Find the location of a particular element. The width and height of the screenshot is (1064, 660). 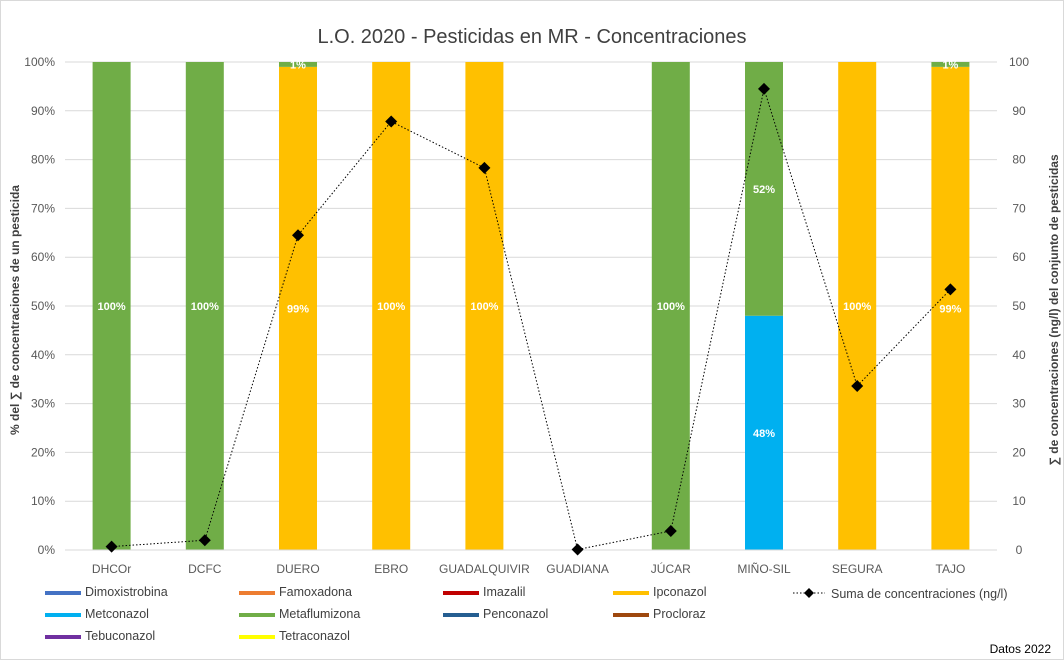

y2-tick-label: 20 is located at coordinates (1019, 452).